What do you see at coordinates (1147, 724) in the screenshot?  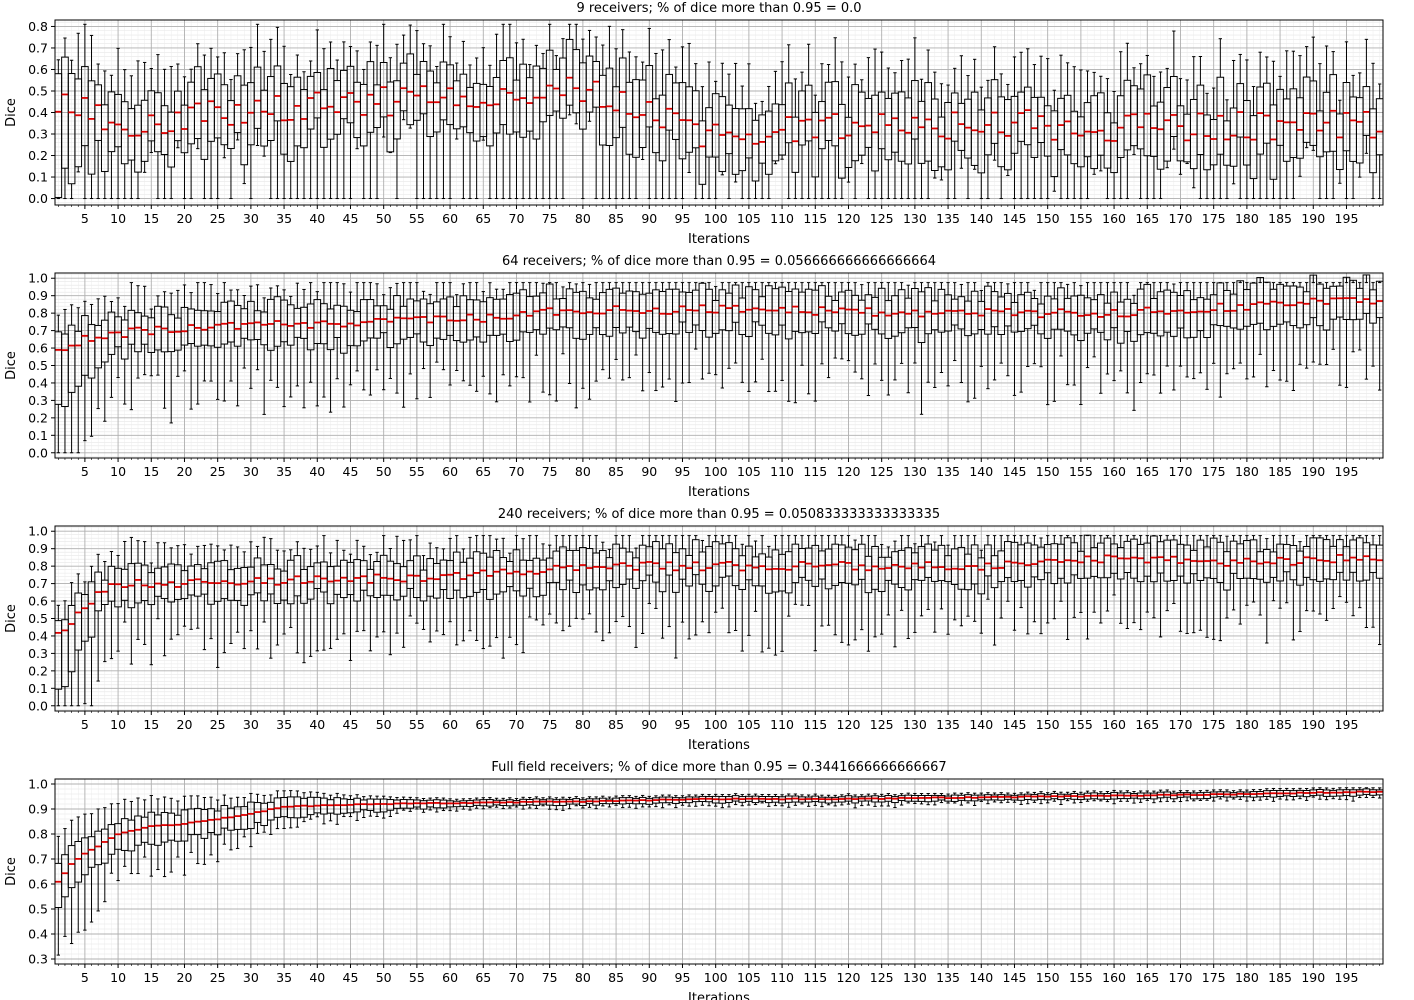 I see `x-tick-label: 165` at bounding box center [1147, 724].